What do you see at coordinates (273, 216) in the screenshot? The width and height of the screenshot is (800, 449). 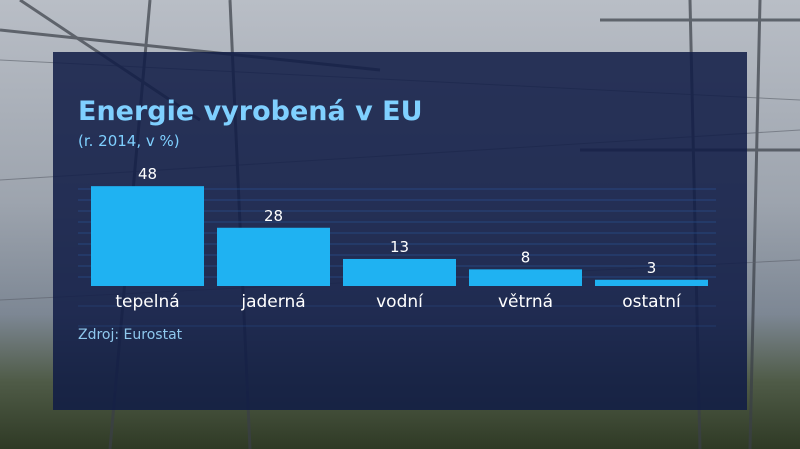 I see `data-label: 28` at bounding box center [273, 216].